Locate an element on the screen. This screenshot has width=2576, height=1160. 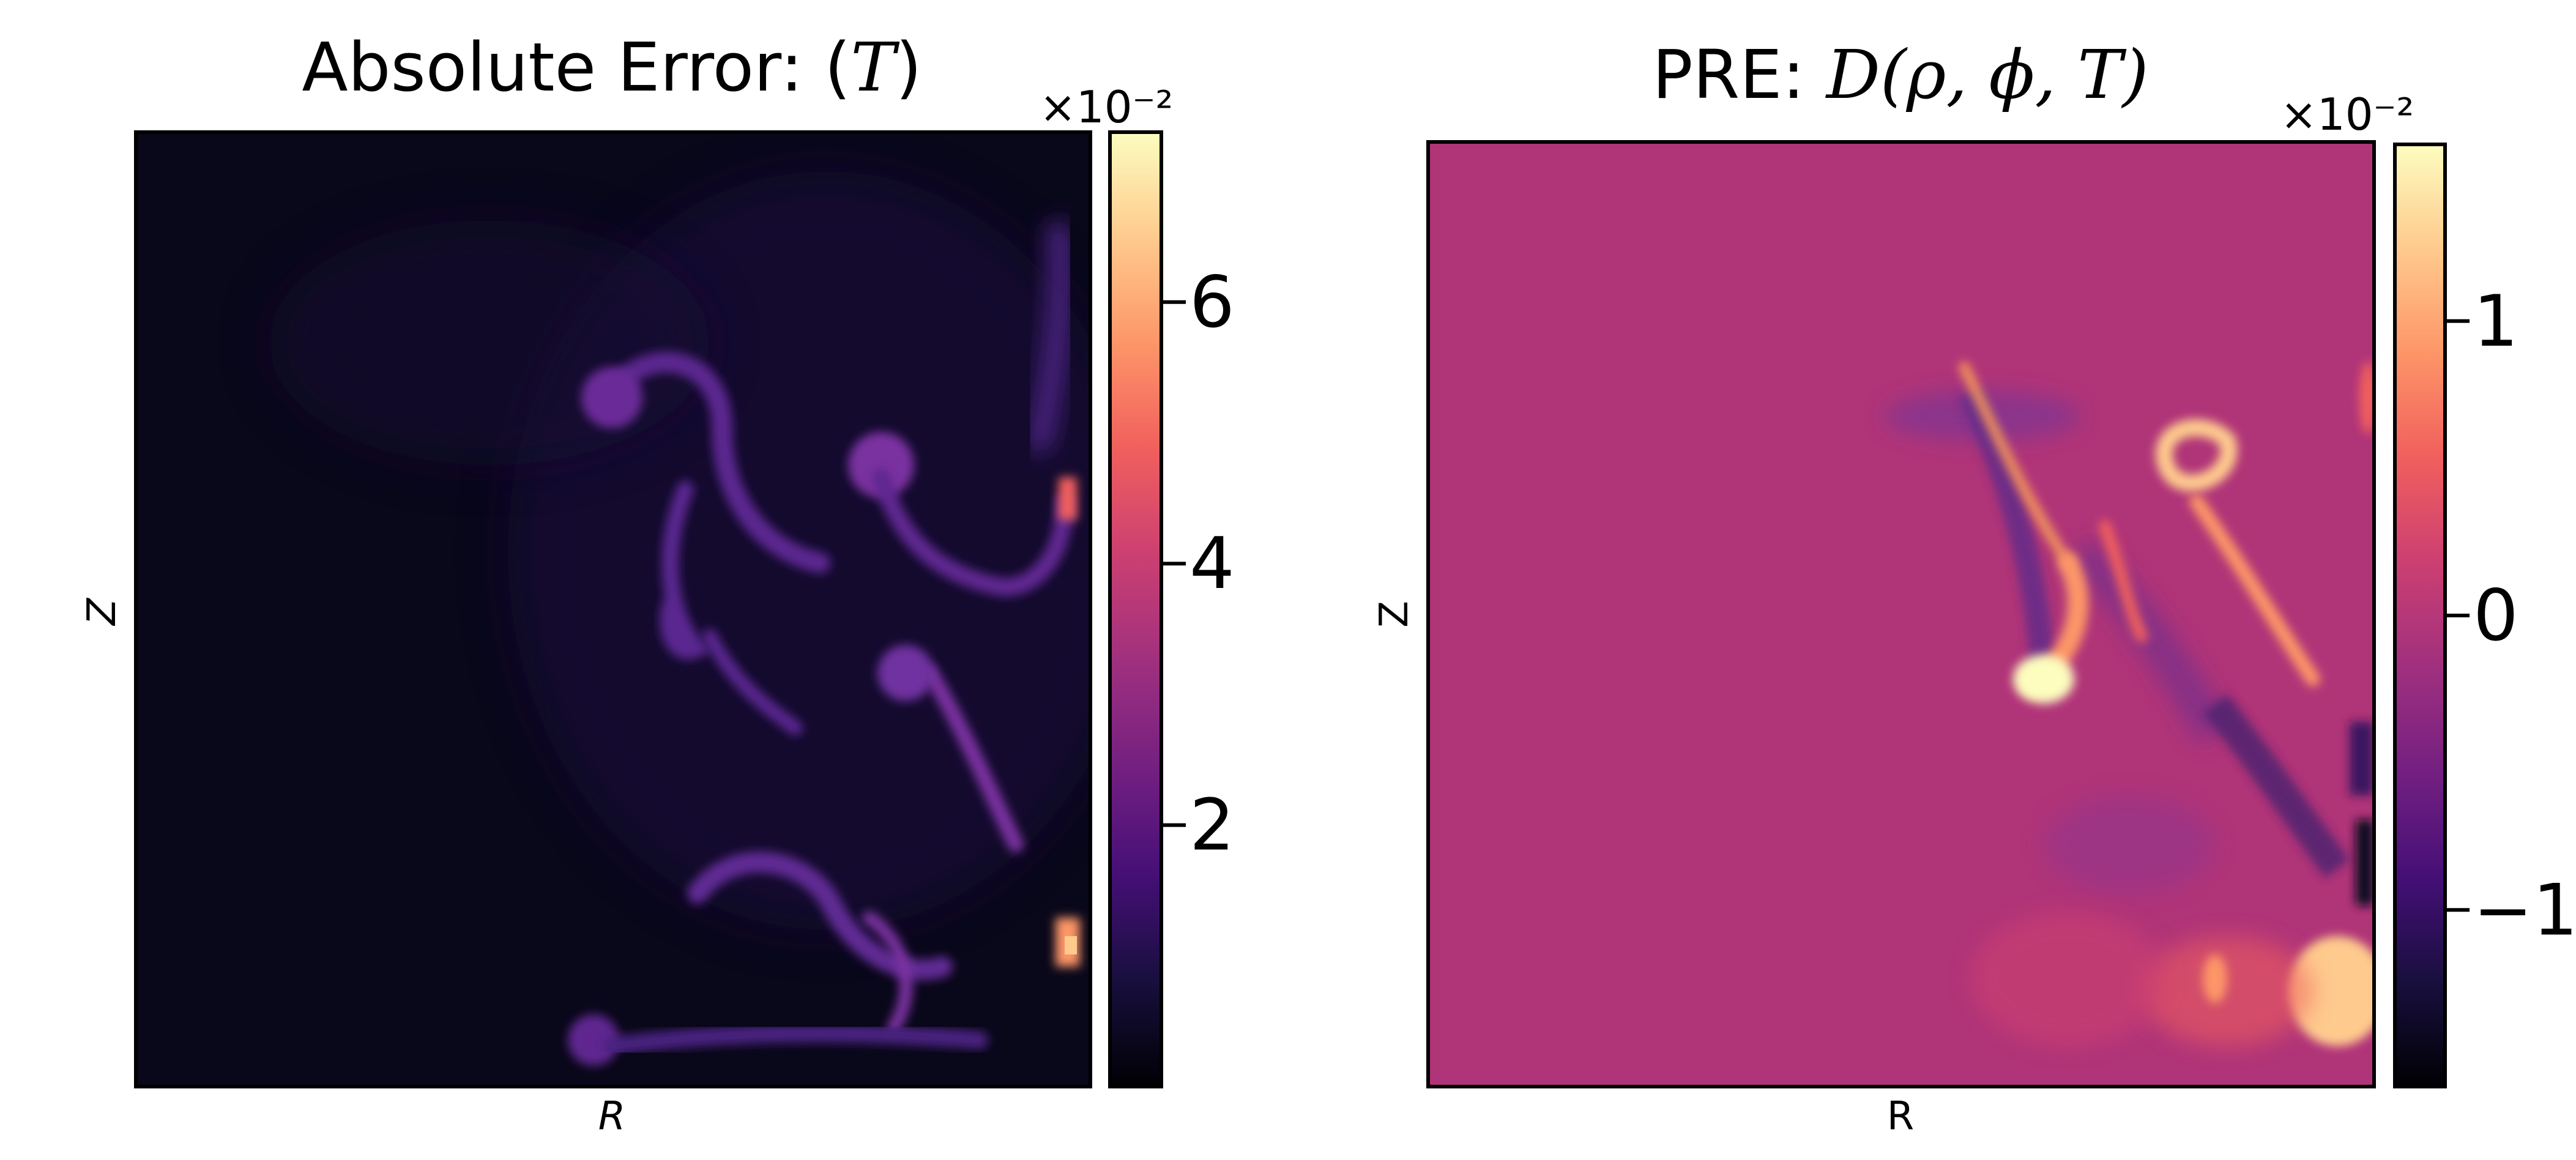
left-heatmap-hotspots is located at coordinates (1068, 722).